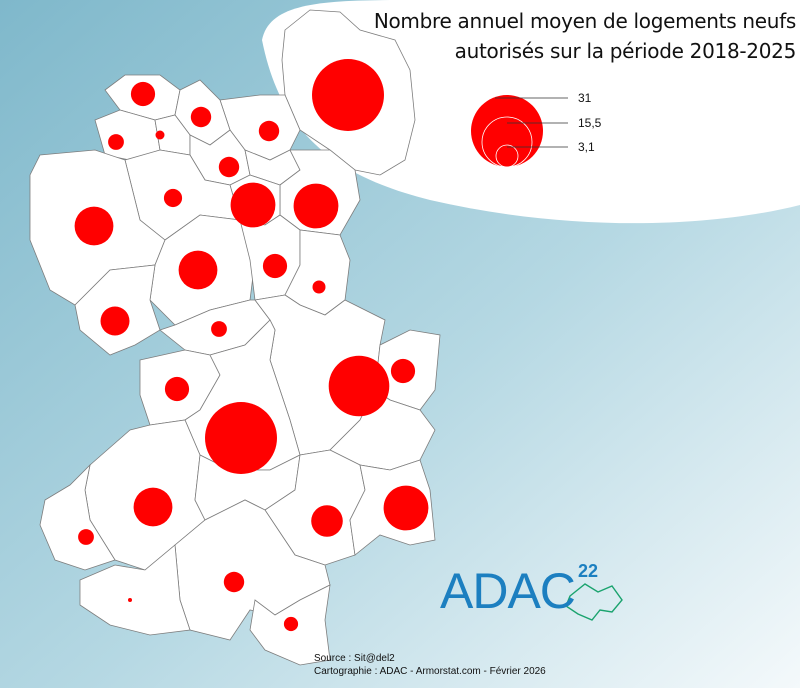 The width and height of the screenshot is (800, 688). I want to click on adac-logo-number: 22, so click(588, 571).